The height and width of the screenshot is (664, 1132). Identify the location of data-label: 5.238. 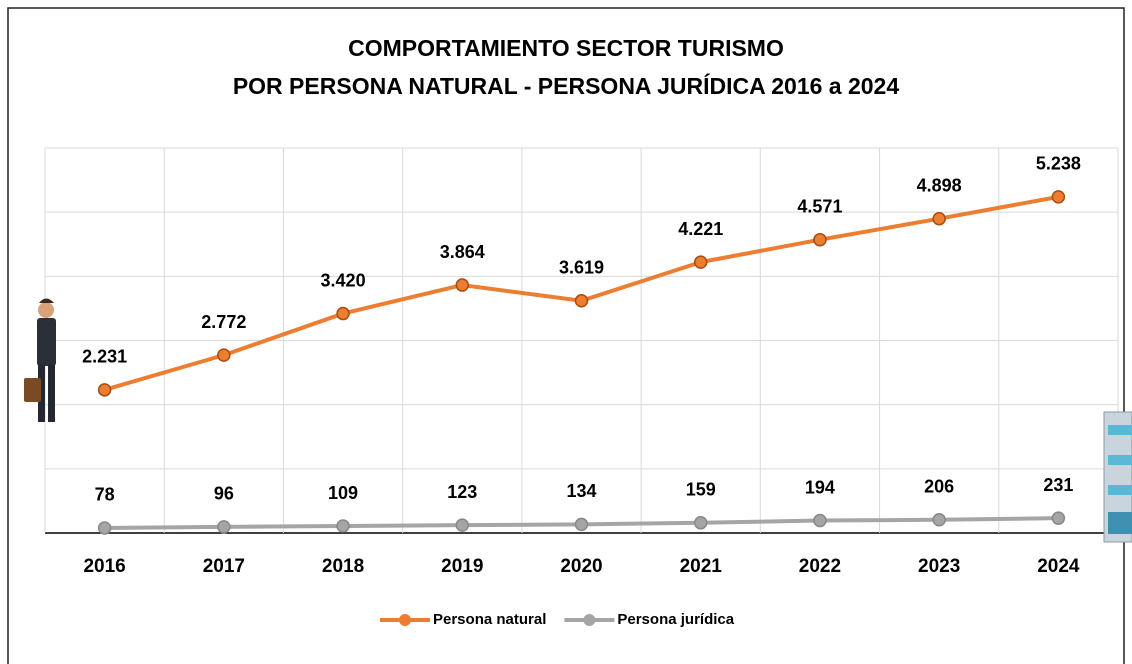
(1058, 164).